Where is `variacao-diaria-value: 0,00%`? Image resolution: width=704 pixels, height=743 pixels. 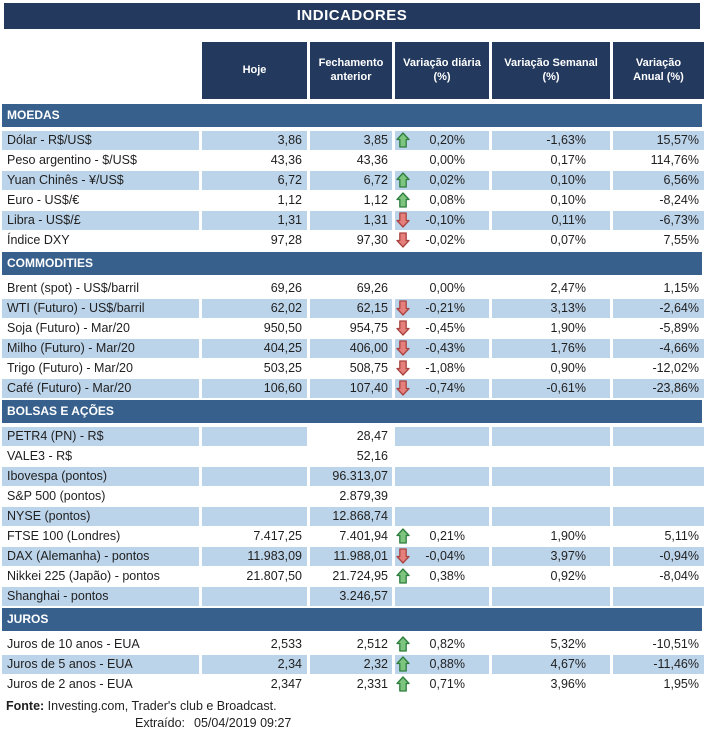
variacao-diaria-value: 0,00% is located at coordinates (447, 288).